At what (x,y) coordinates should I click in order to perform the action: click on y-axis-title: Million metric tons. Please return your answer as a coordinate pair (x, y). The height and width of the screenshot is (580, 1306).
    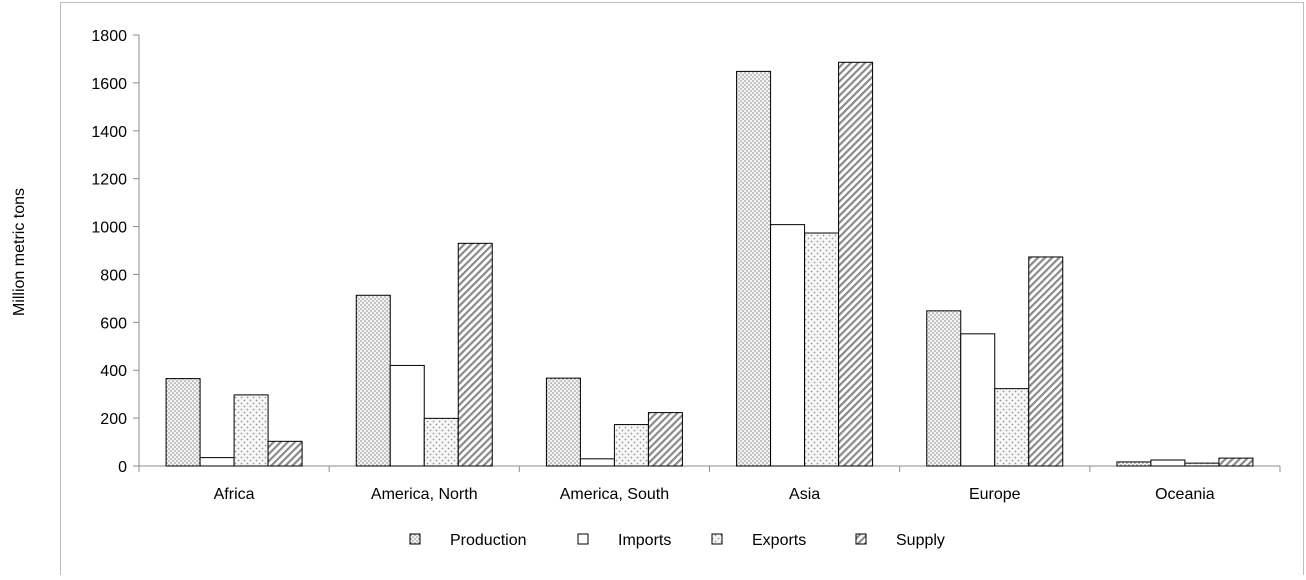
    Looking at the image, I should click on (19, 252).